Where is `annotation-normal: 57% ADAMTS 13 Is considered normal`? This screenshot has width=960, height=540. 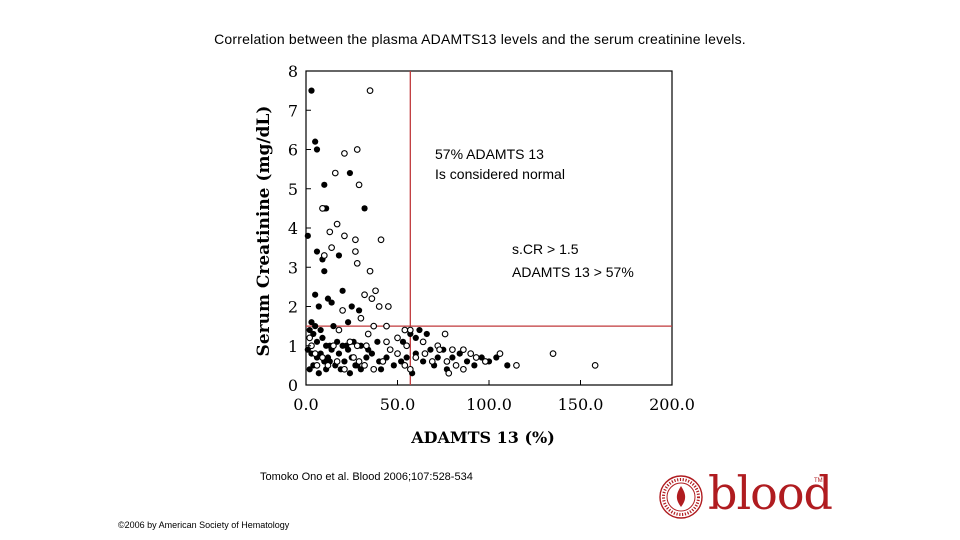 annotation-normal: 57% ADAMTS 13 Is considered normal is located at coordinates (500, 164).